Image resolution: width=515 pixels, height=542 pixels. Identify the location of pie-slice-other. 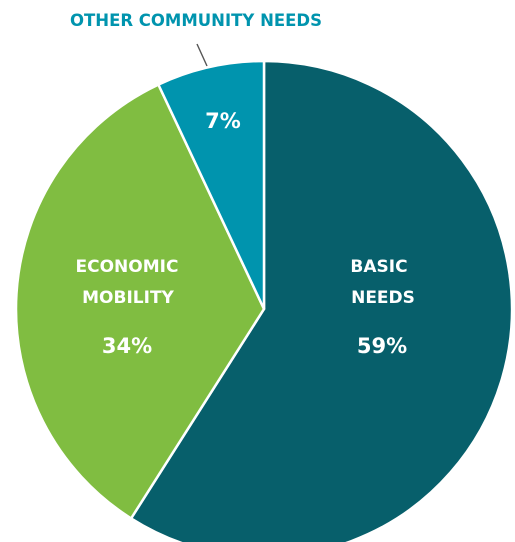
(211, 185).